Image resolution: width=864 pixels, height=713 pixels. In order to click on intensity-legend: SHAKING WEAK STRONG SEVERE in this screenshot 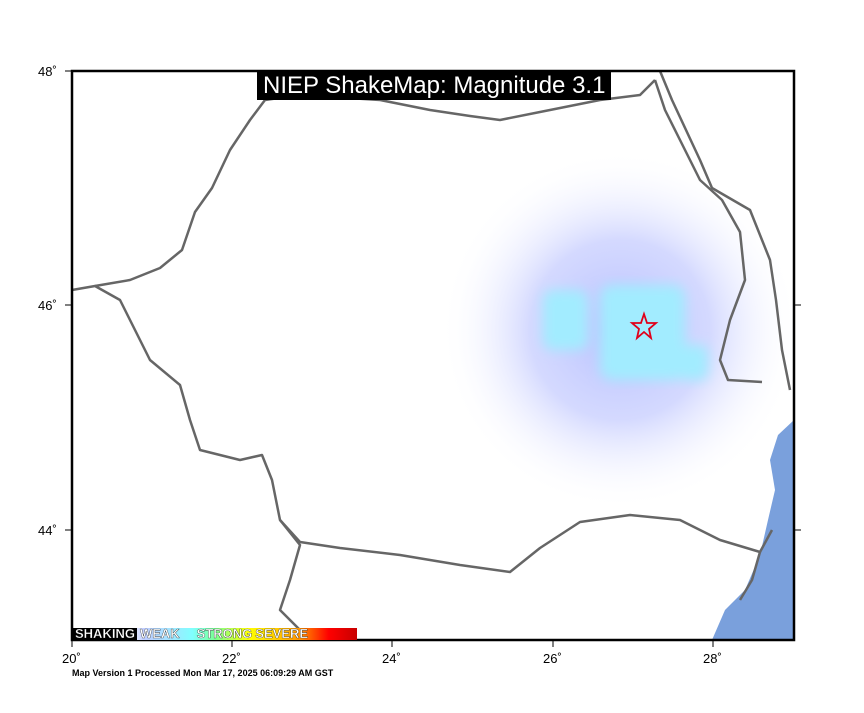, I will do `click(215, 634)`.